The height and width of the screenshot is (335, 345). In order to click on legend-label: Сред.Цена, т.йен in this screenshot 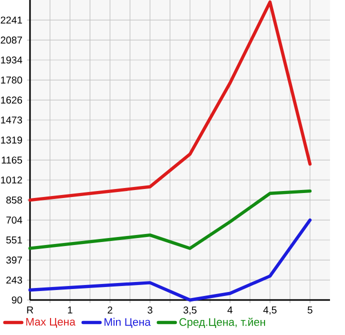, I will do `click(222, 323)`.